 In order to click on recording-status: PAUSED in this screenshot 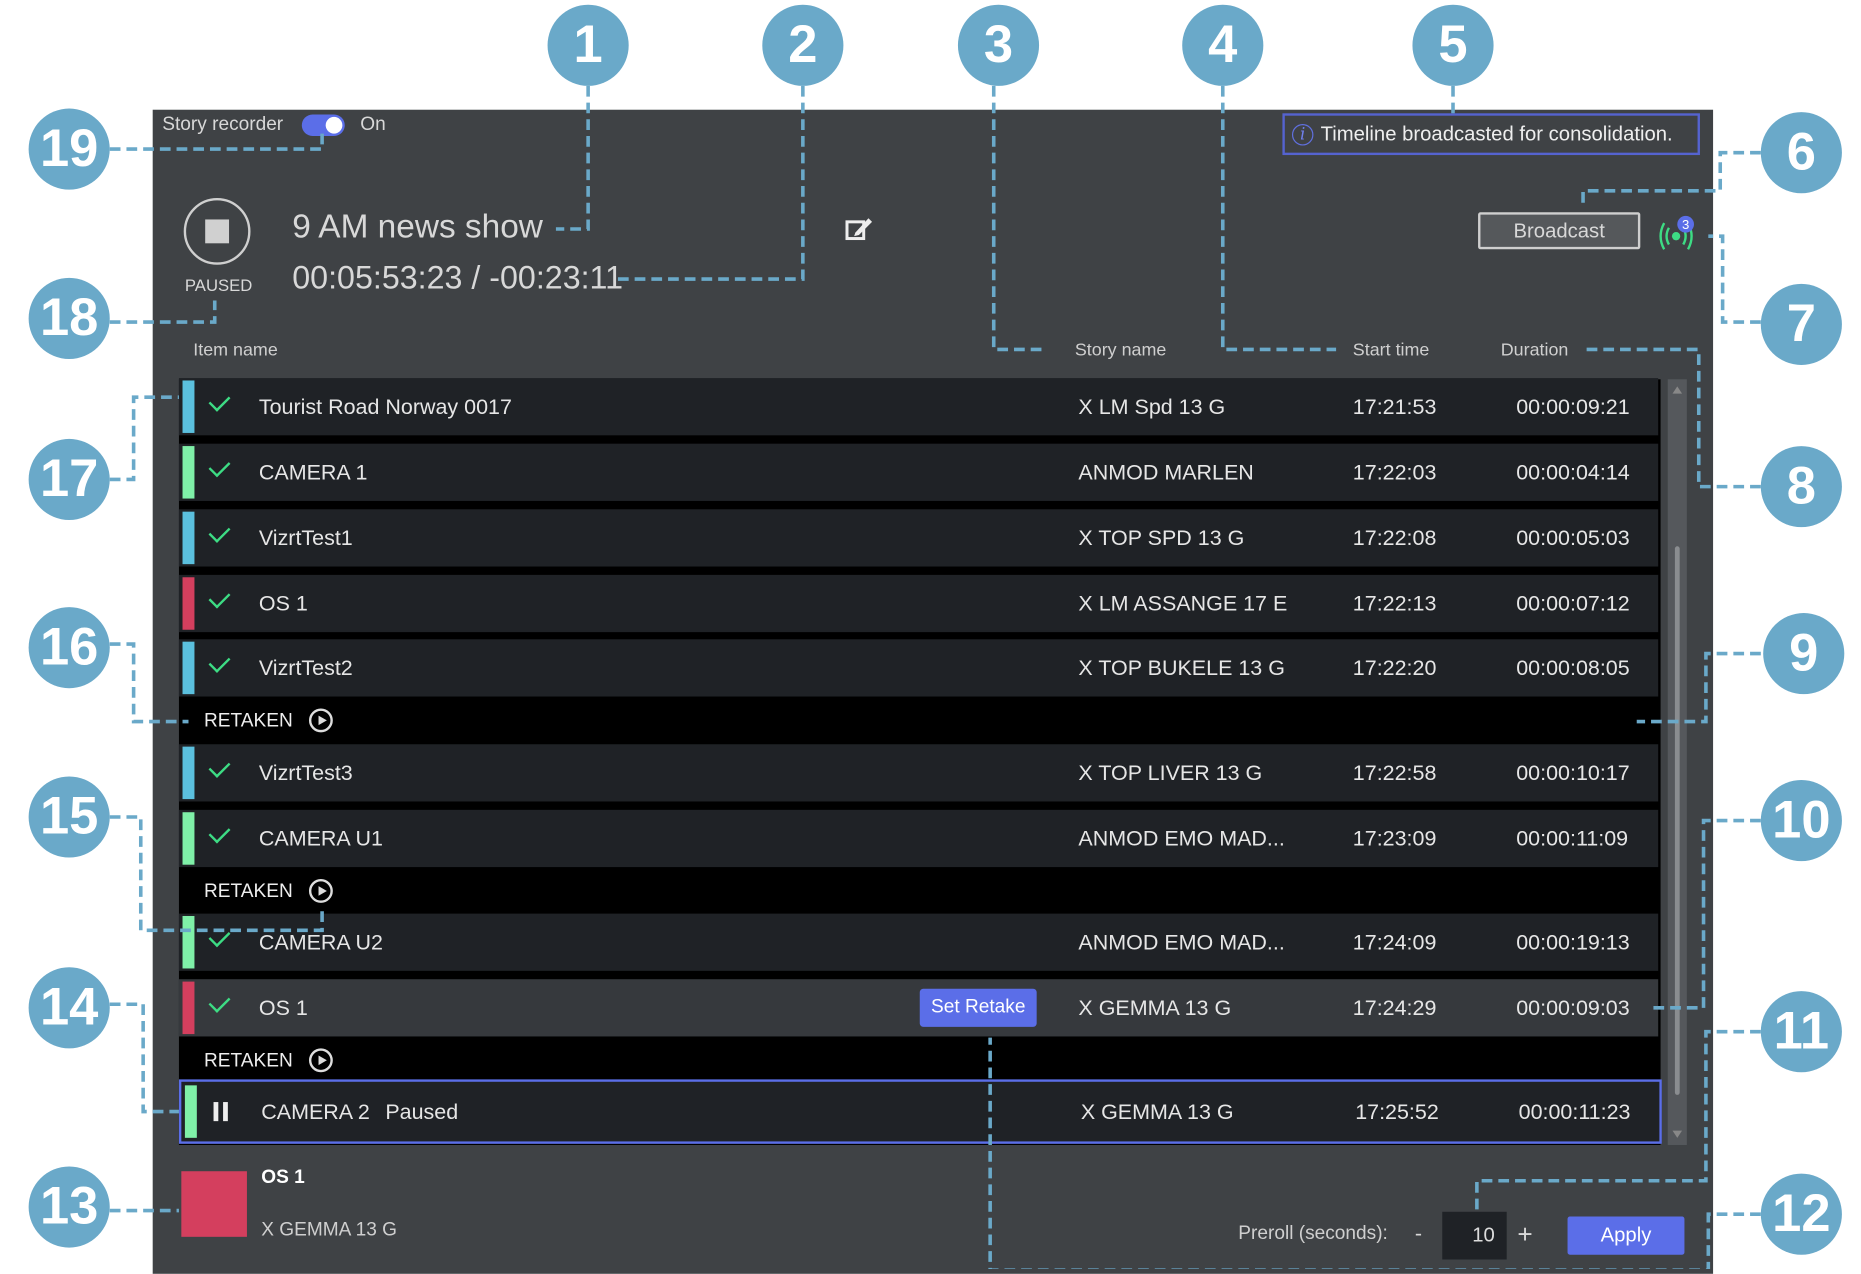, I will do `click(218, 285)`.